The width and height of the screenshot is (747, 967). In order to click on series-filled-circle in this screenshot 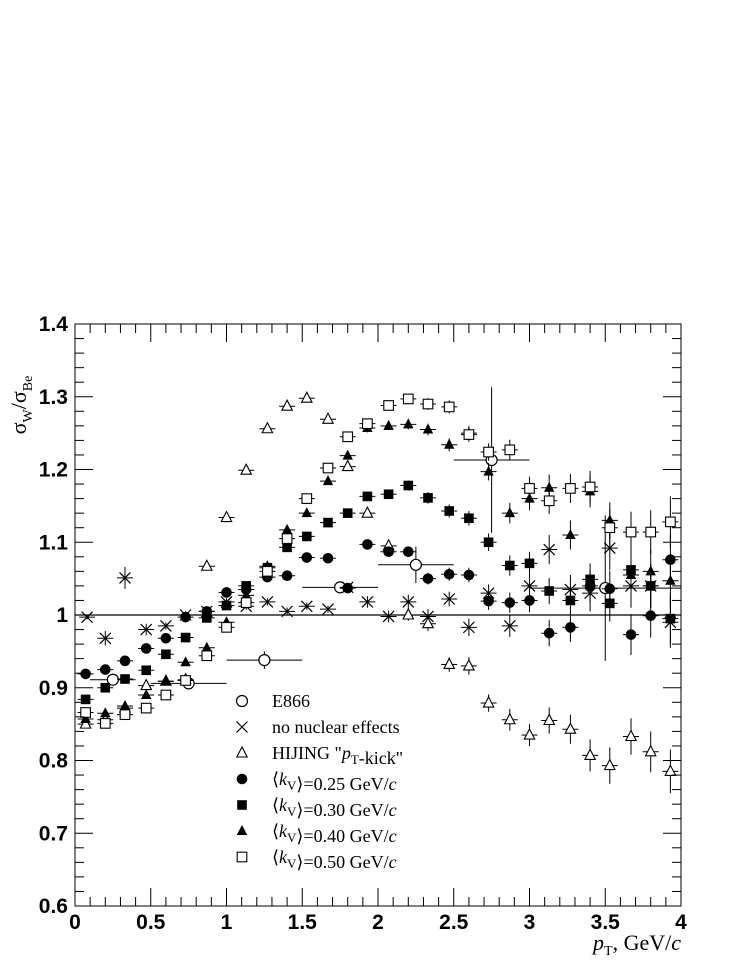, I will do `click(378, 607)`.